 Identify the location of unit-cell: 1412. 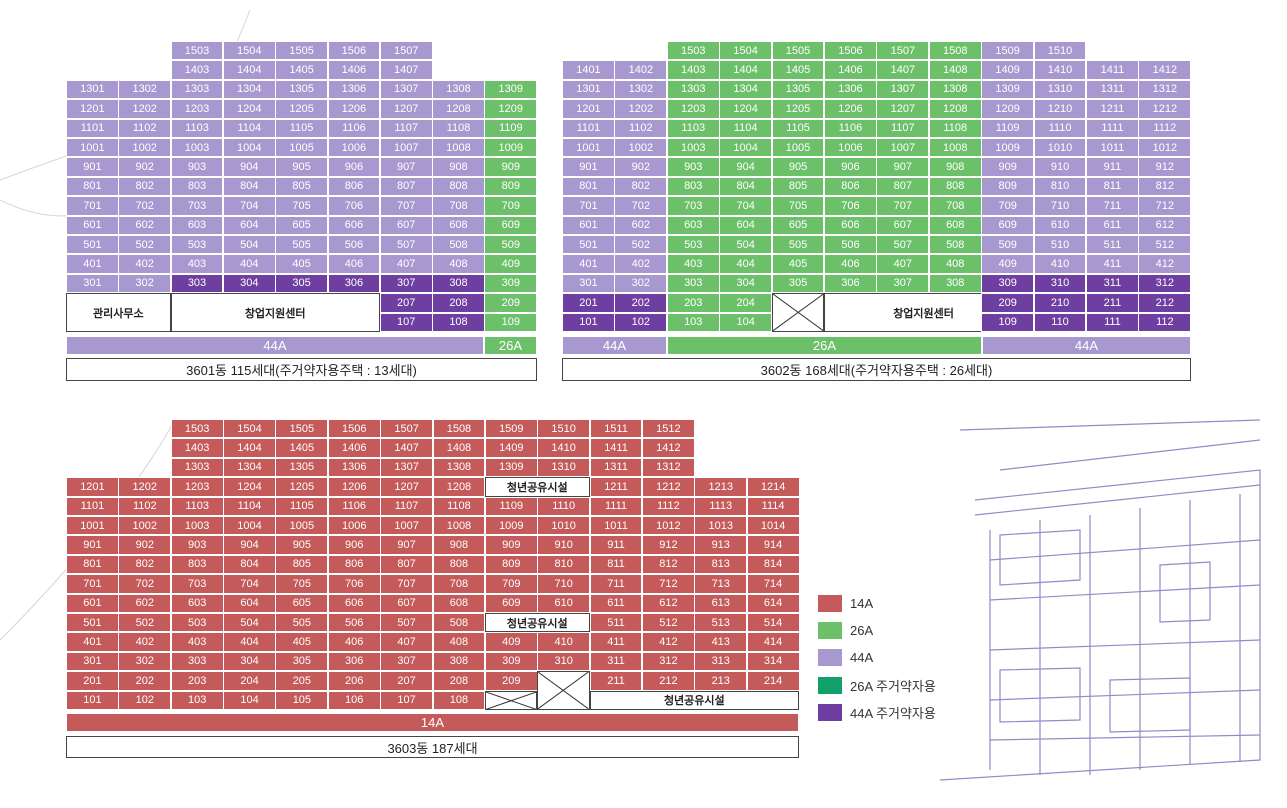
(668, 448).